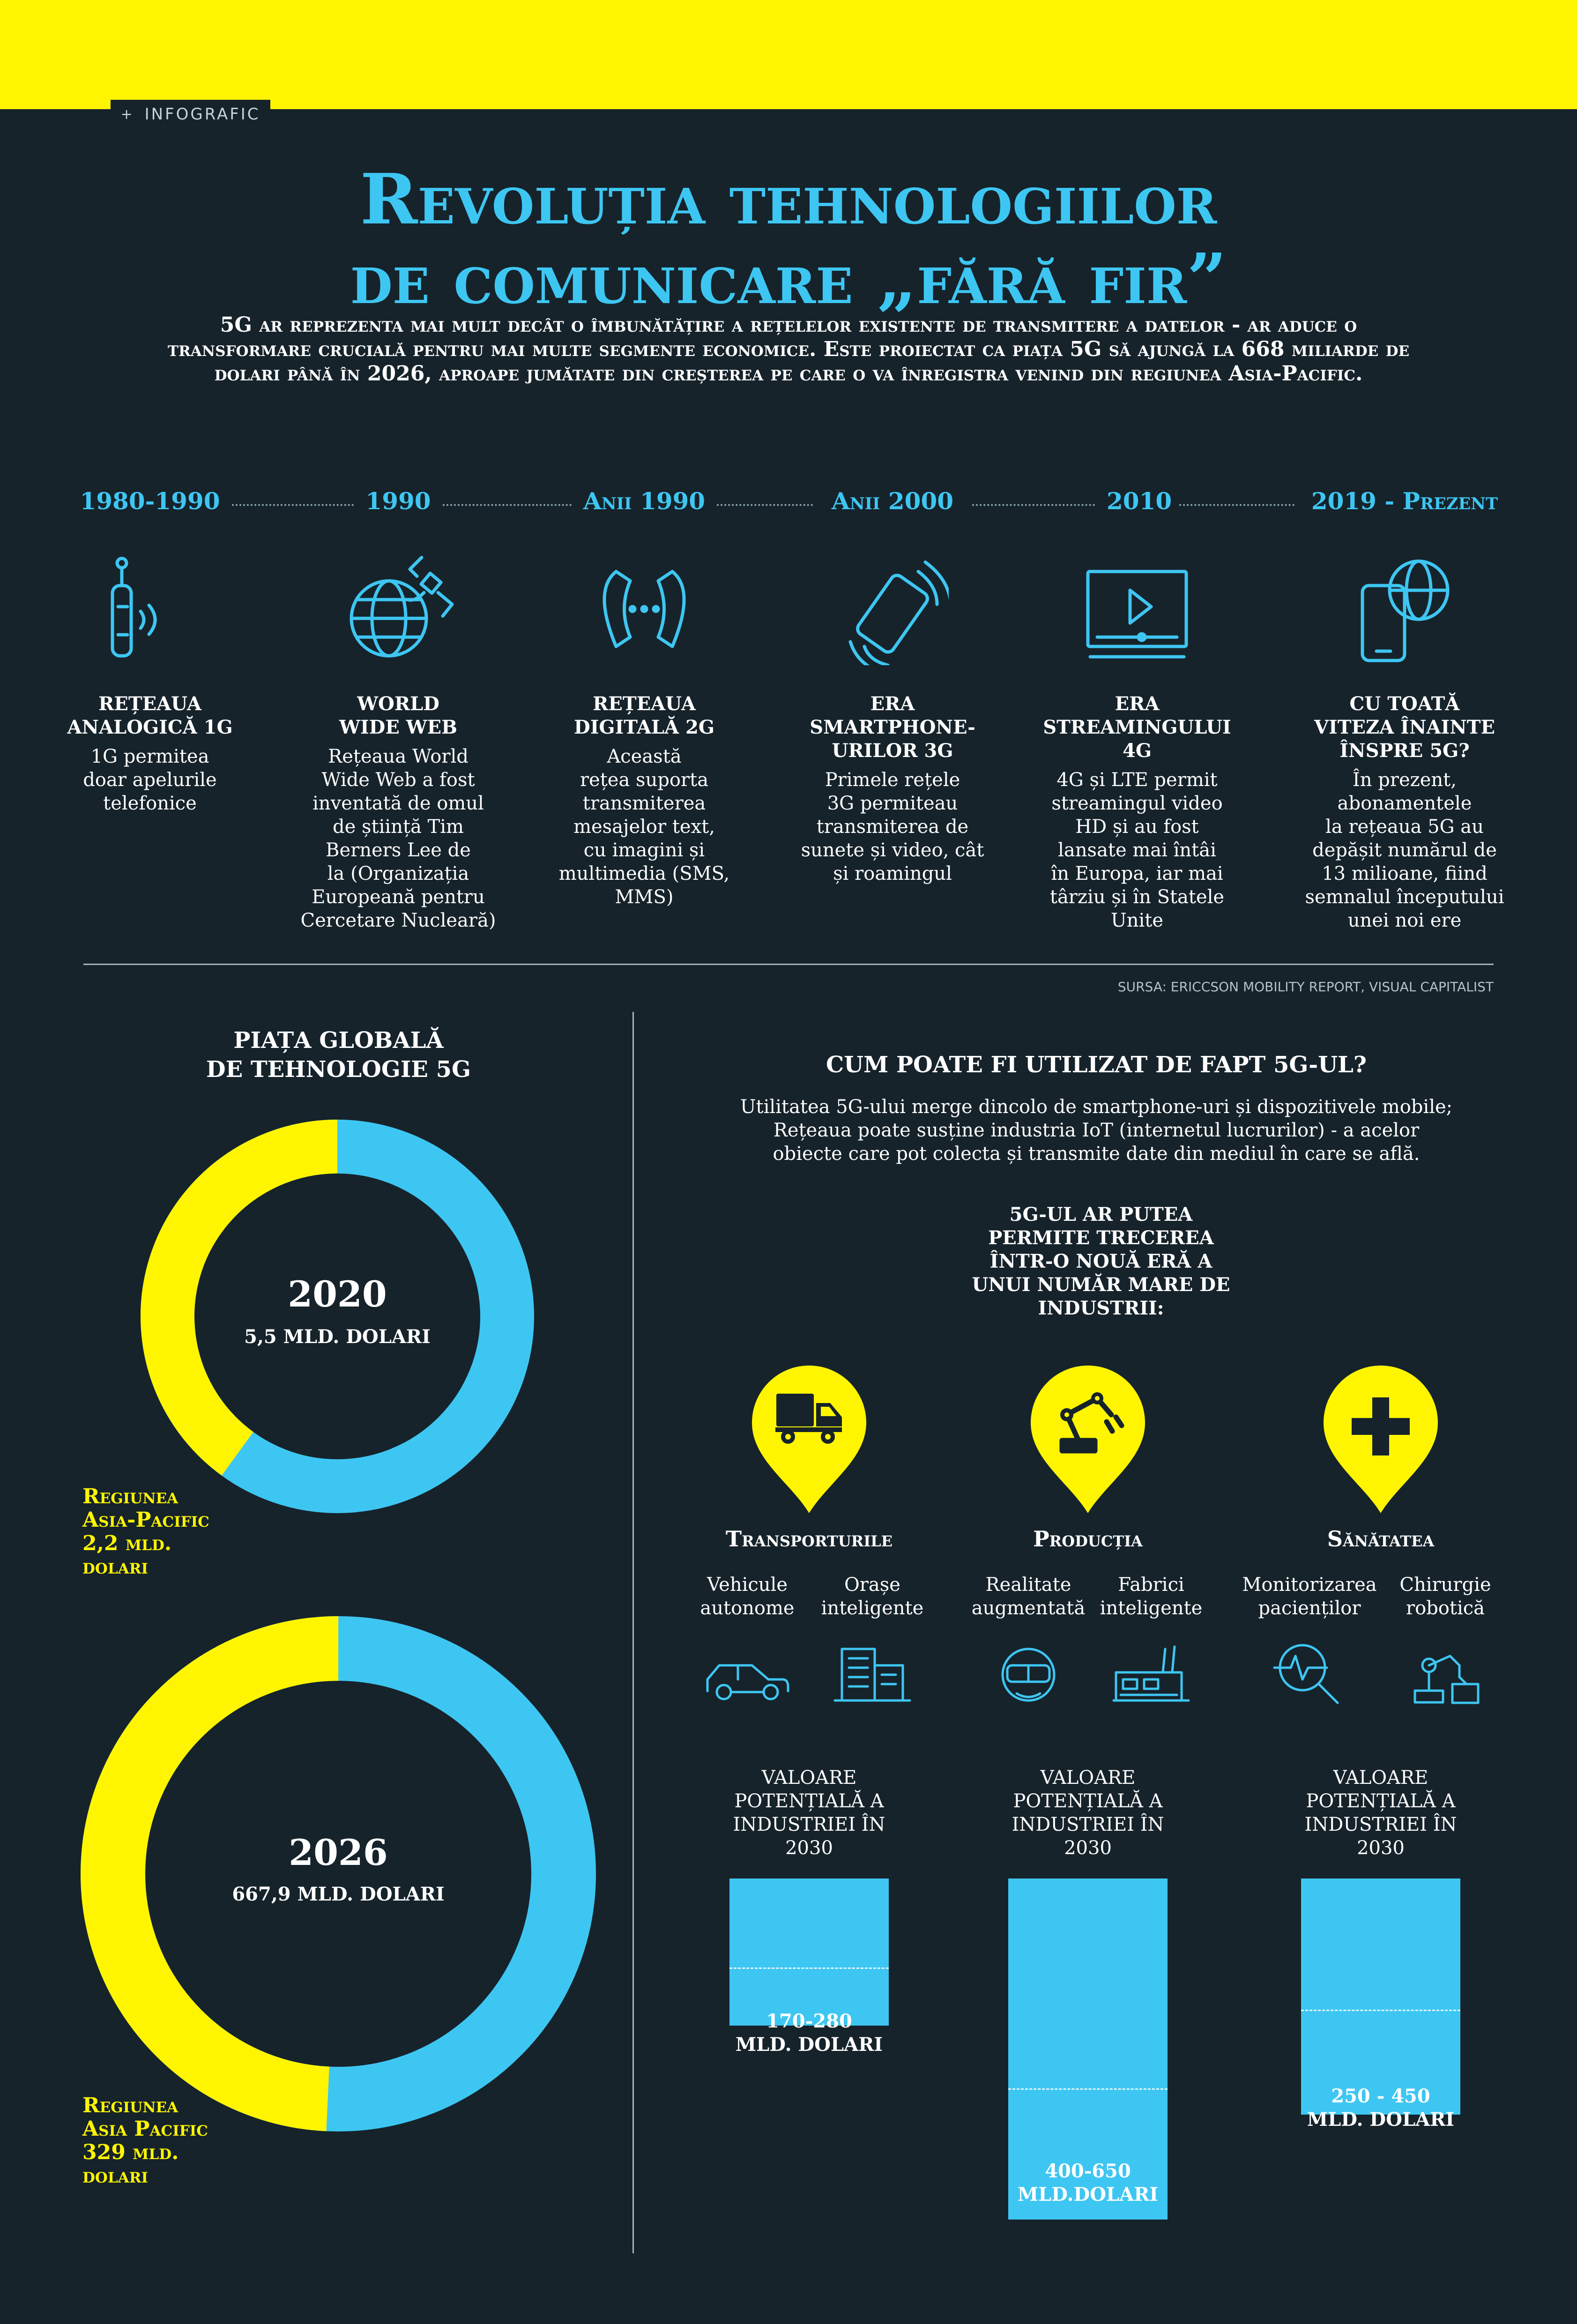  I want to click on use-case-label: Monitorizarea pacienților, so click(1310, 1596).